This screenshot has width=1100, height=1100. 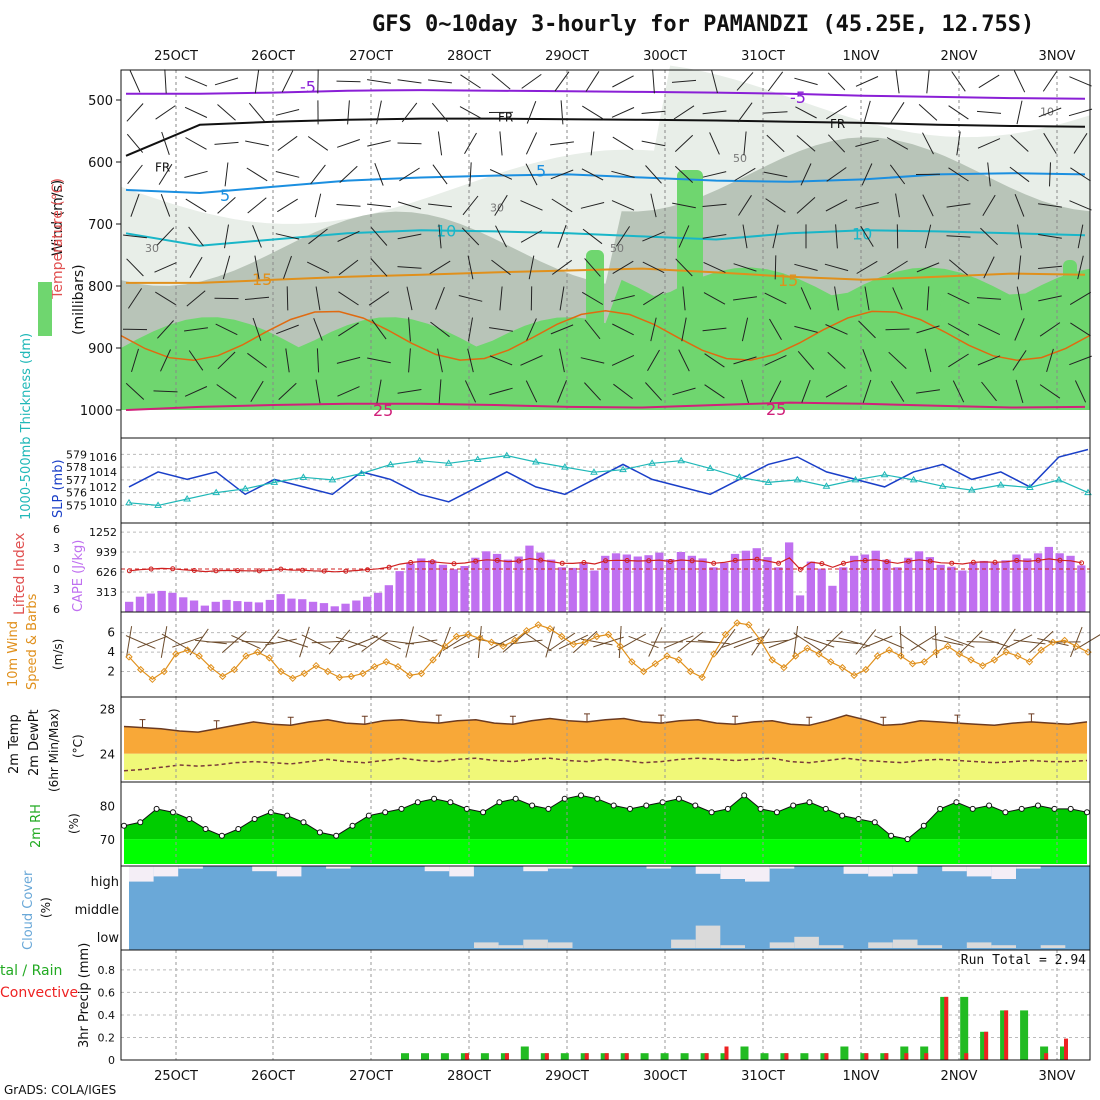 I want to click on cape-axis-label: CAPE (J/kg), so click(x=78, y=576).